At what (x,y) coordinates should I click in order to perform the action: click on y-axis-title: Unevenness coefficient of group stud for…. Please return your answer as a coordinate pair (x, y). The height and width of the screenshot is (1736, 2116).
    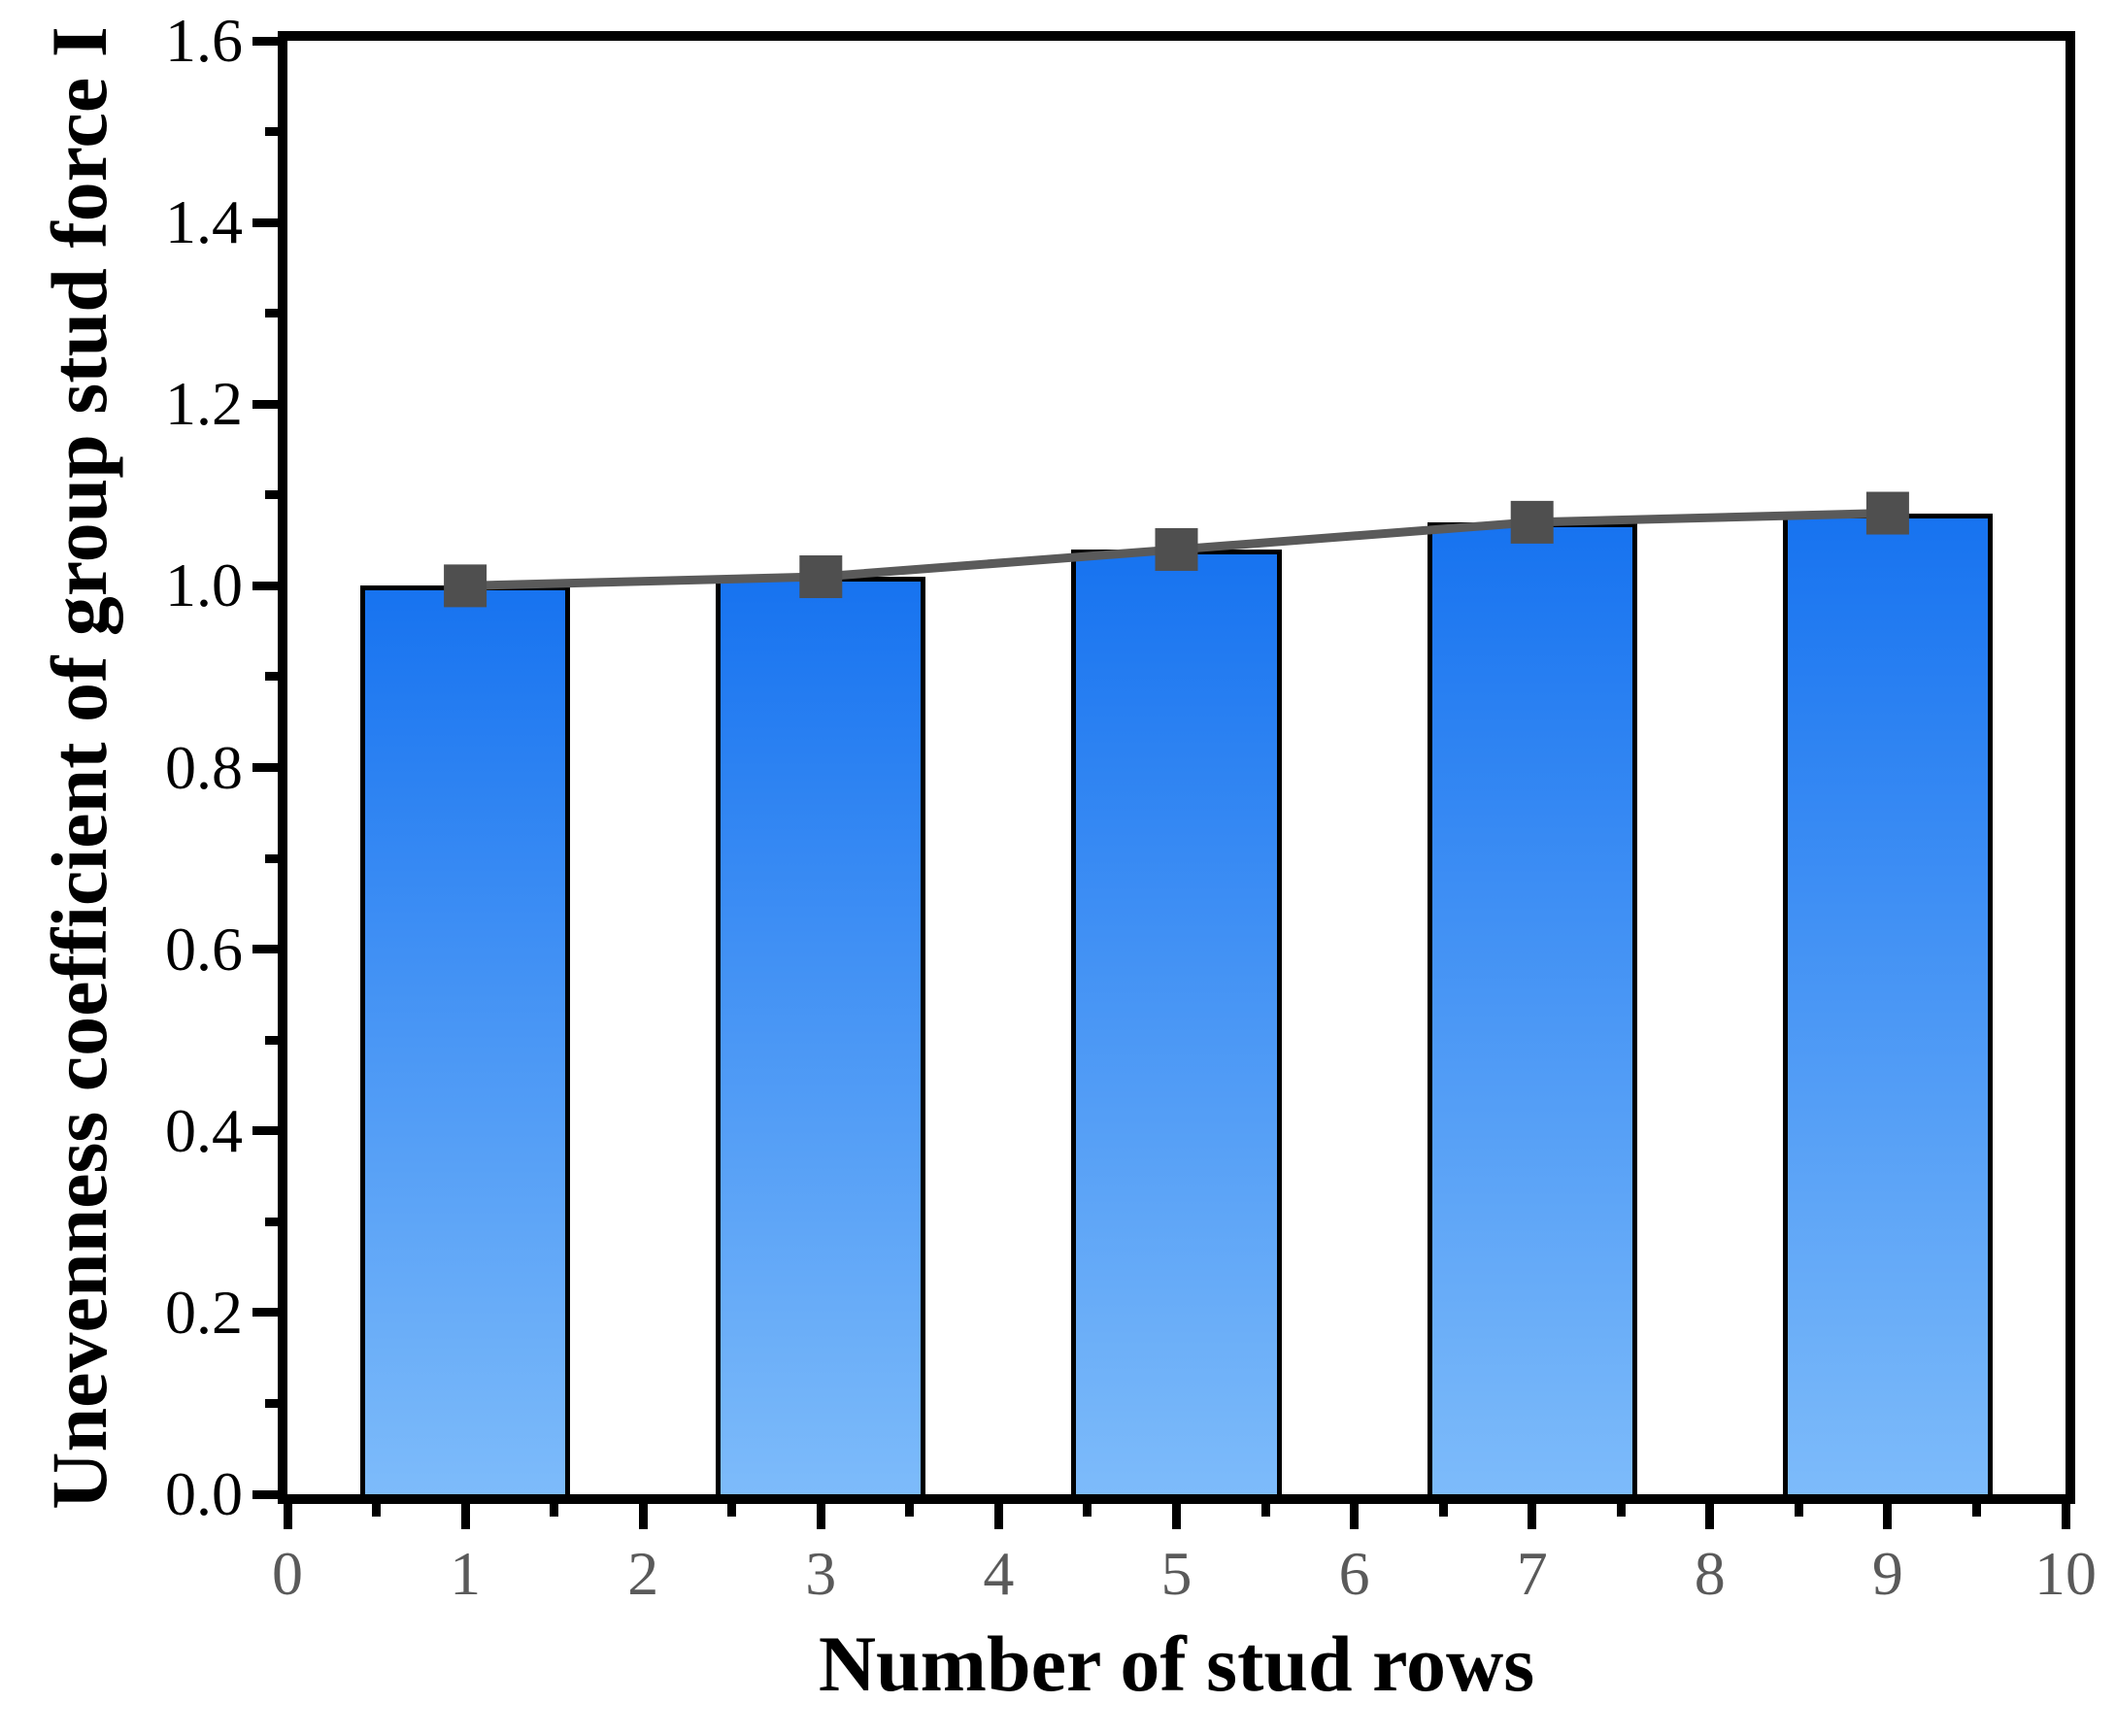
    Looking at the image, I should click on (79, 767).